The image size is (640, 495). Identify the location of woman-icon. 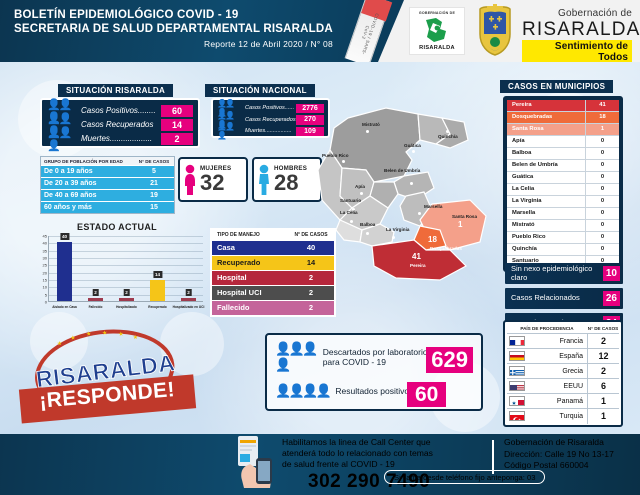
(190, 180).